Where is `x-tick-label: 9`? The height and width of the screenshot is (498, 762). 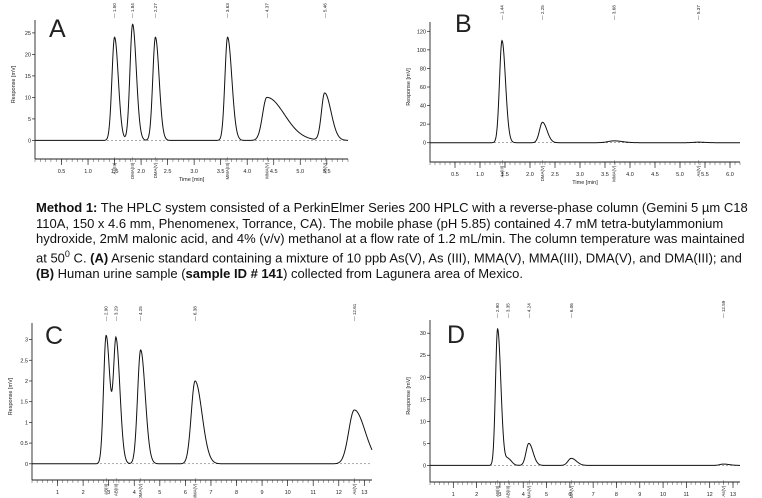 x-tick-label: 9 is located at coordinates (262, 493).